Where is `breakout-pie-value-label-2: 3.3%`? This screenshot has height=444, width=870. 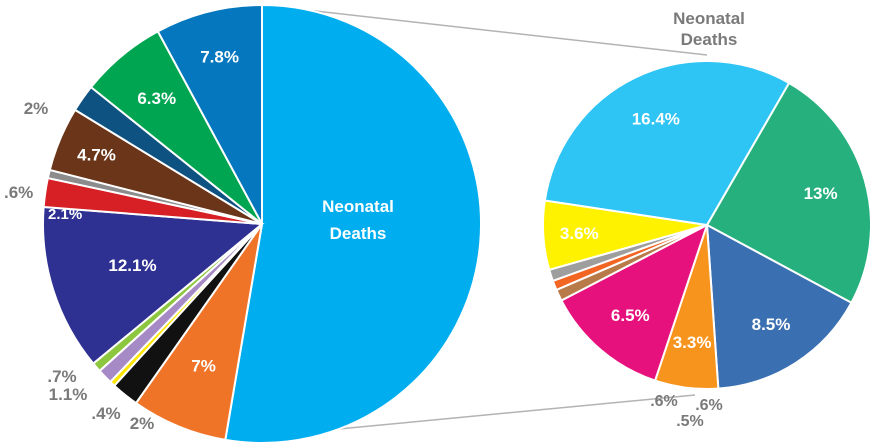 breakout-pie-value-label-2: 3.3% is located at coordinates (692, 342).